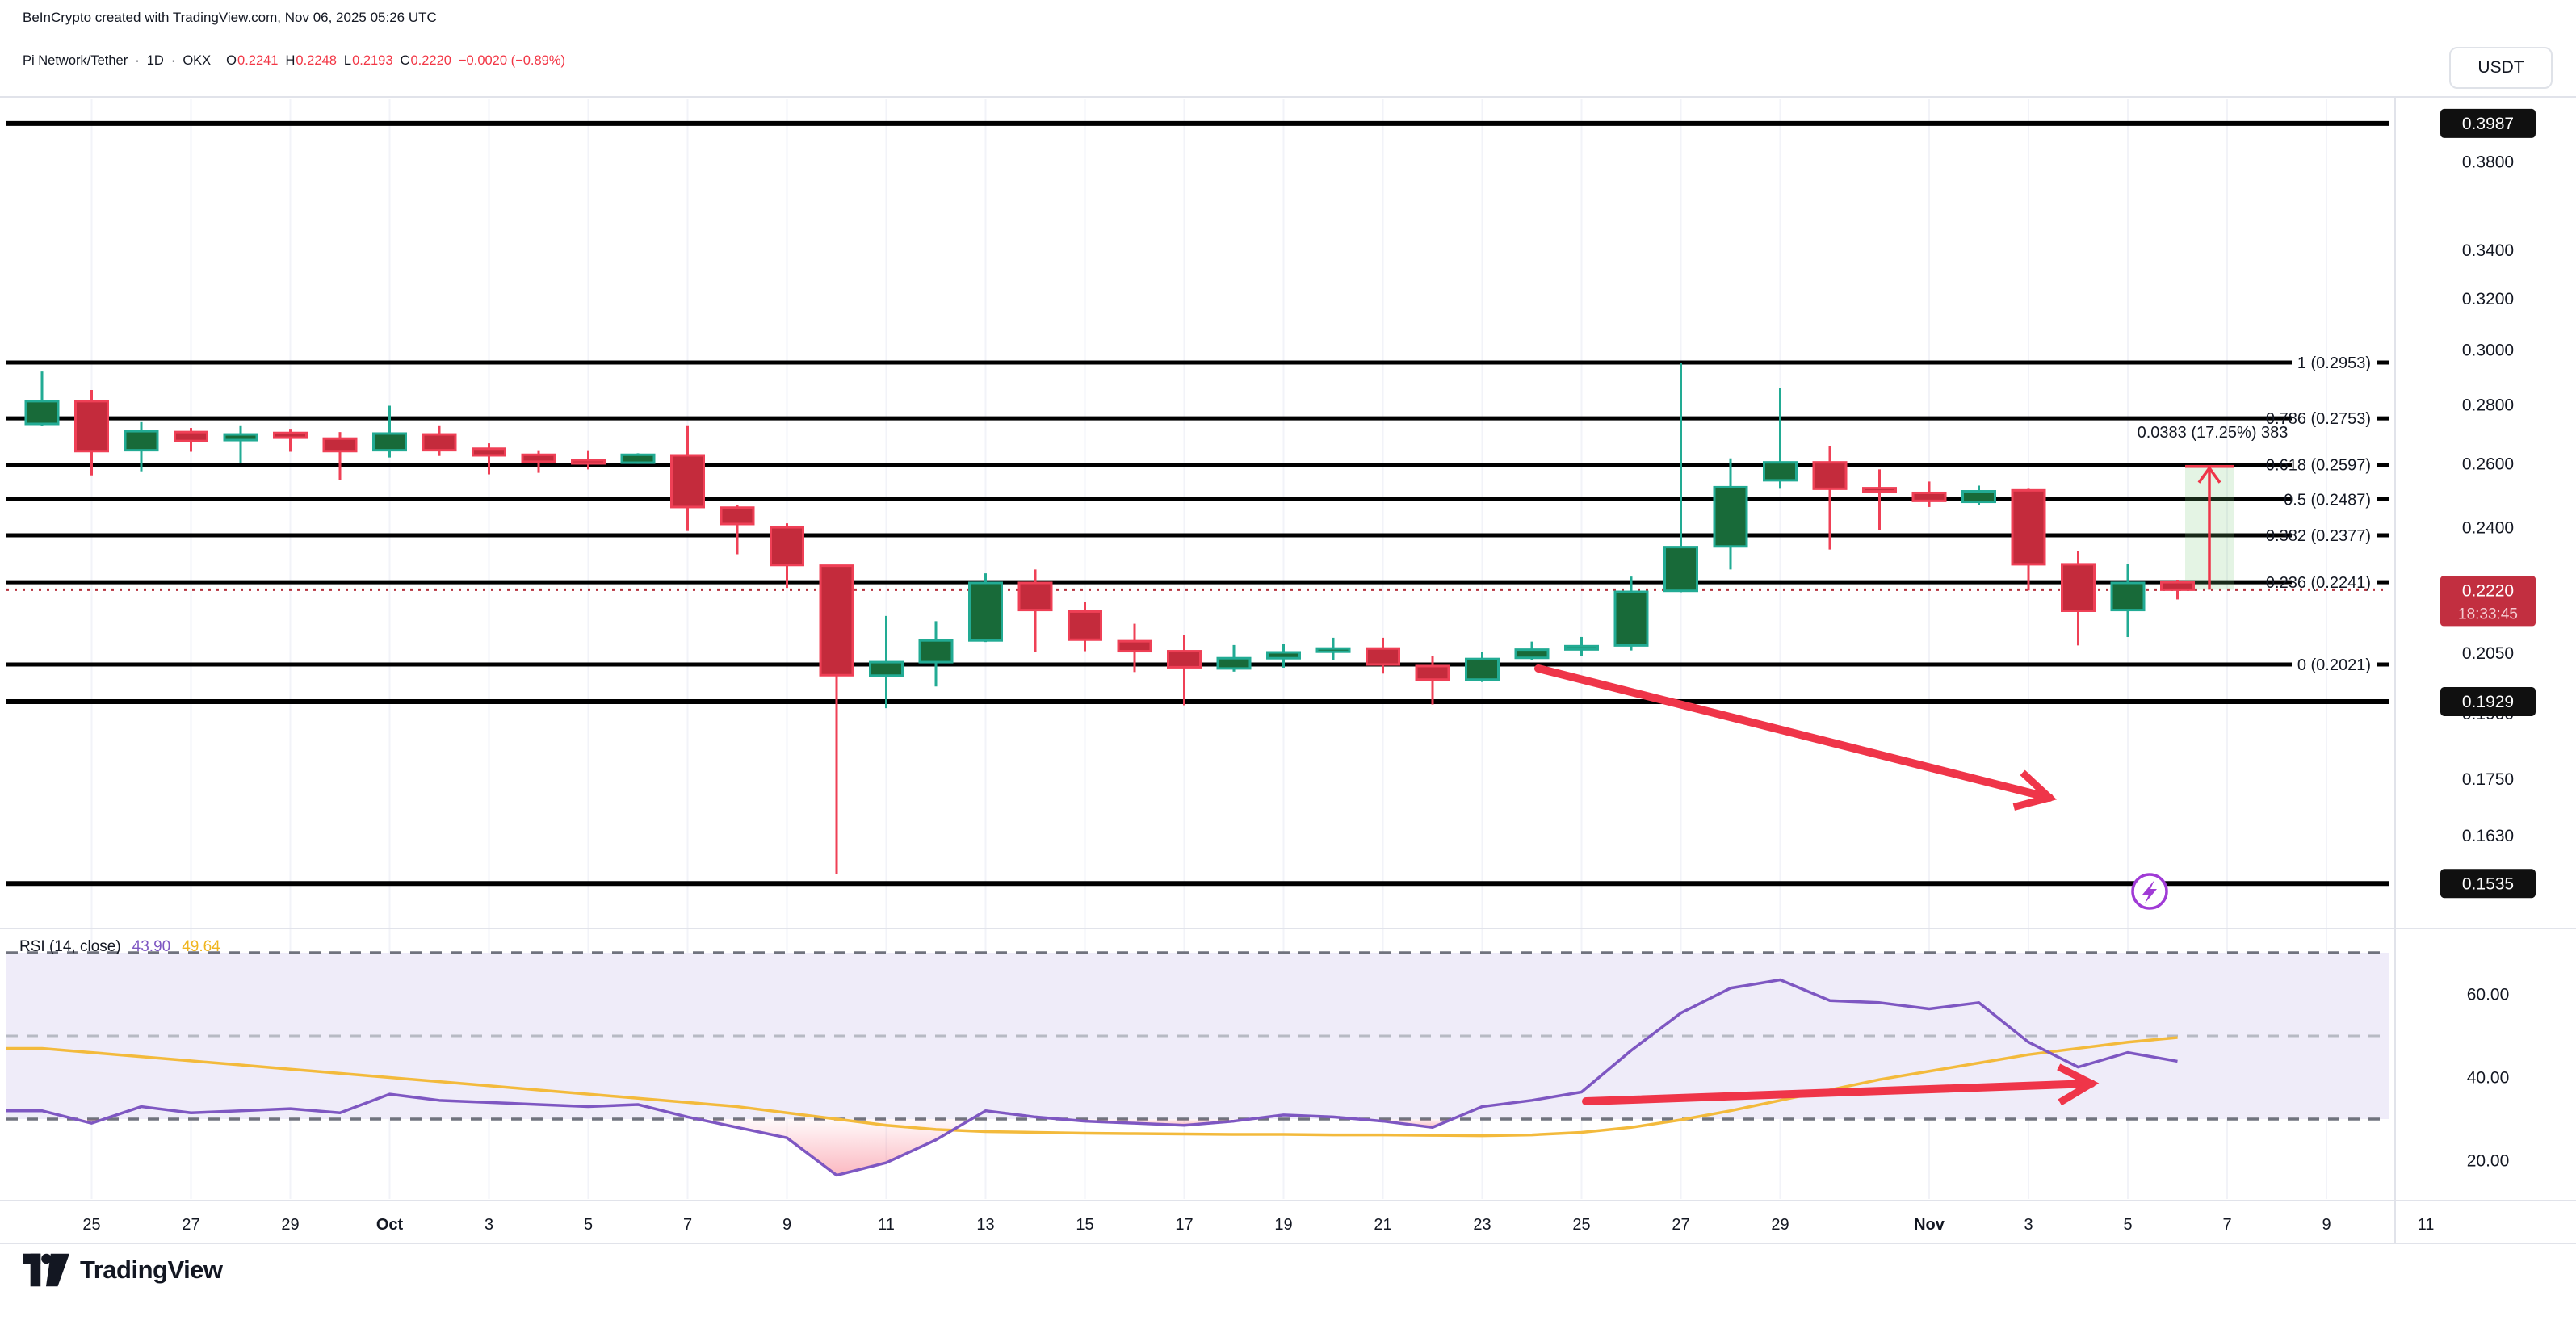  What do you see at coordinates (390, 1225) in the screenshot?
I see `time-tick: Oct` at bounding box center [390, 1225].